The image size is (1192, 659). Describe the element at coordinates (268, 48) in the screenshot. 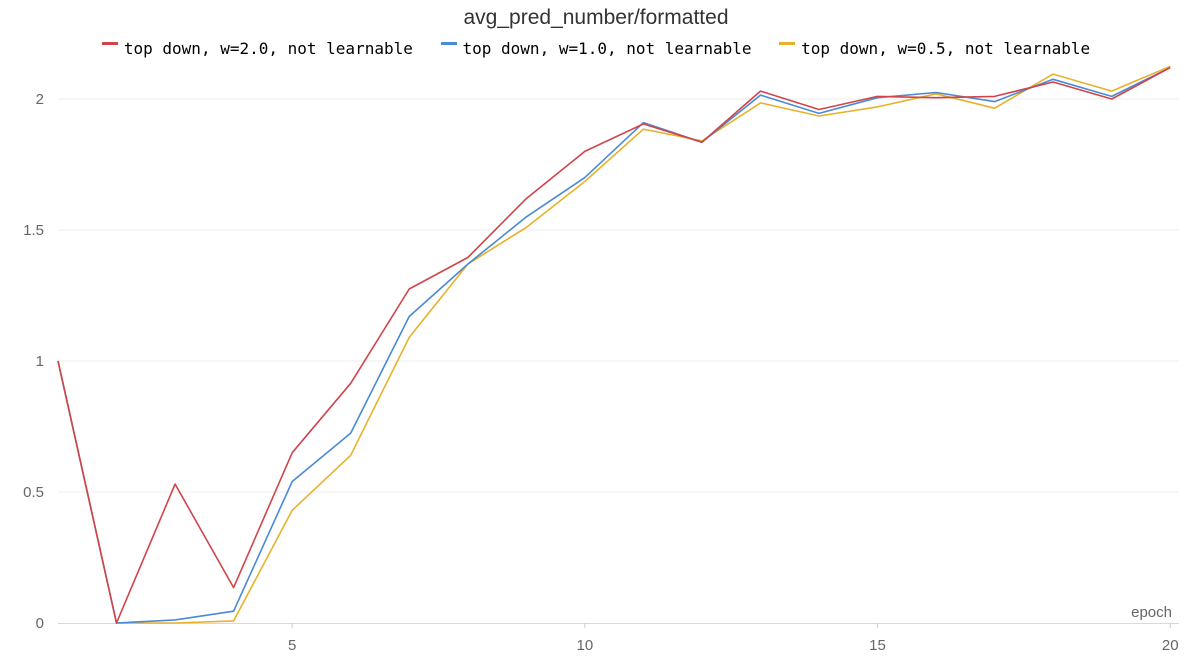

I see `legend-label-w2: top down, w=2.0, not learnable` at that location.